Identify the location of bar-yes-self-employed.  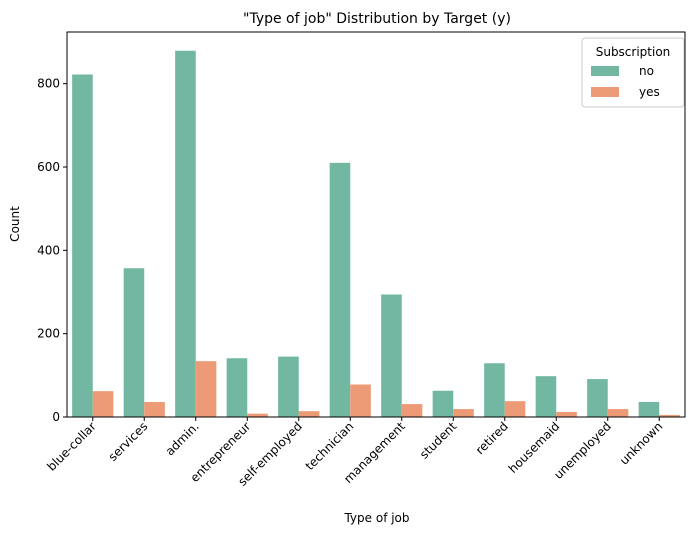
(309, 414).